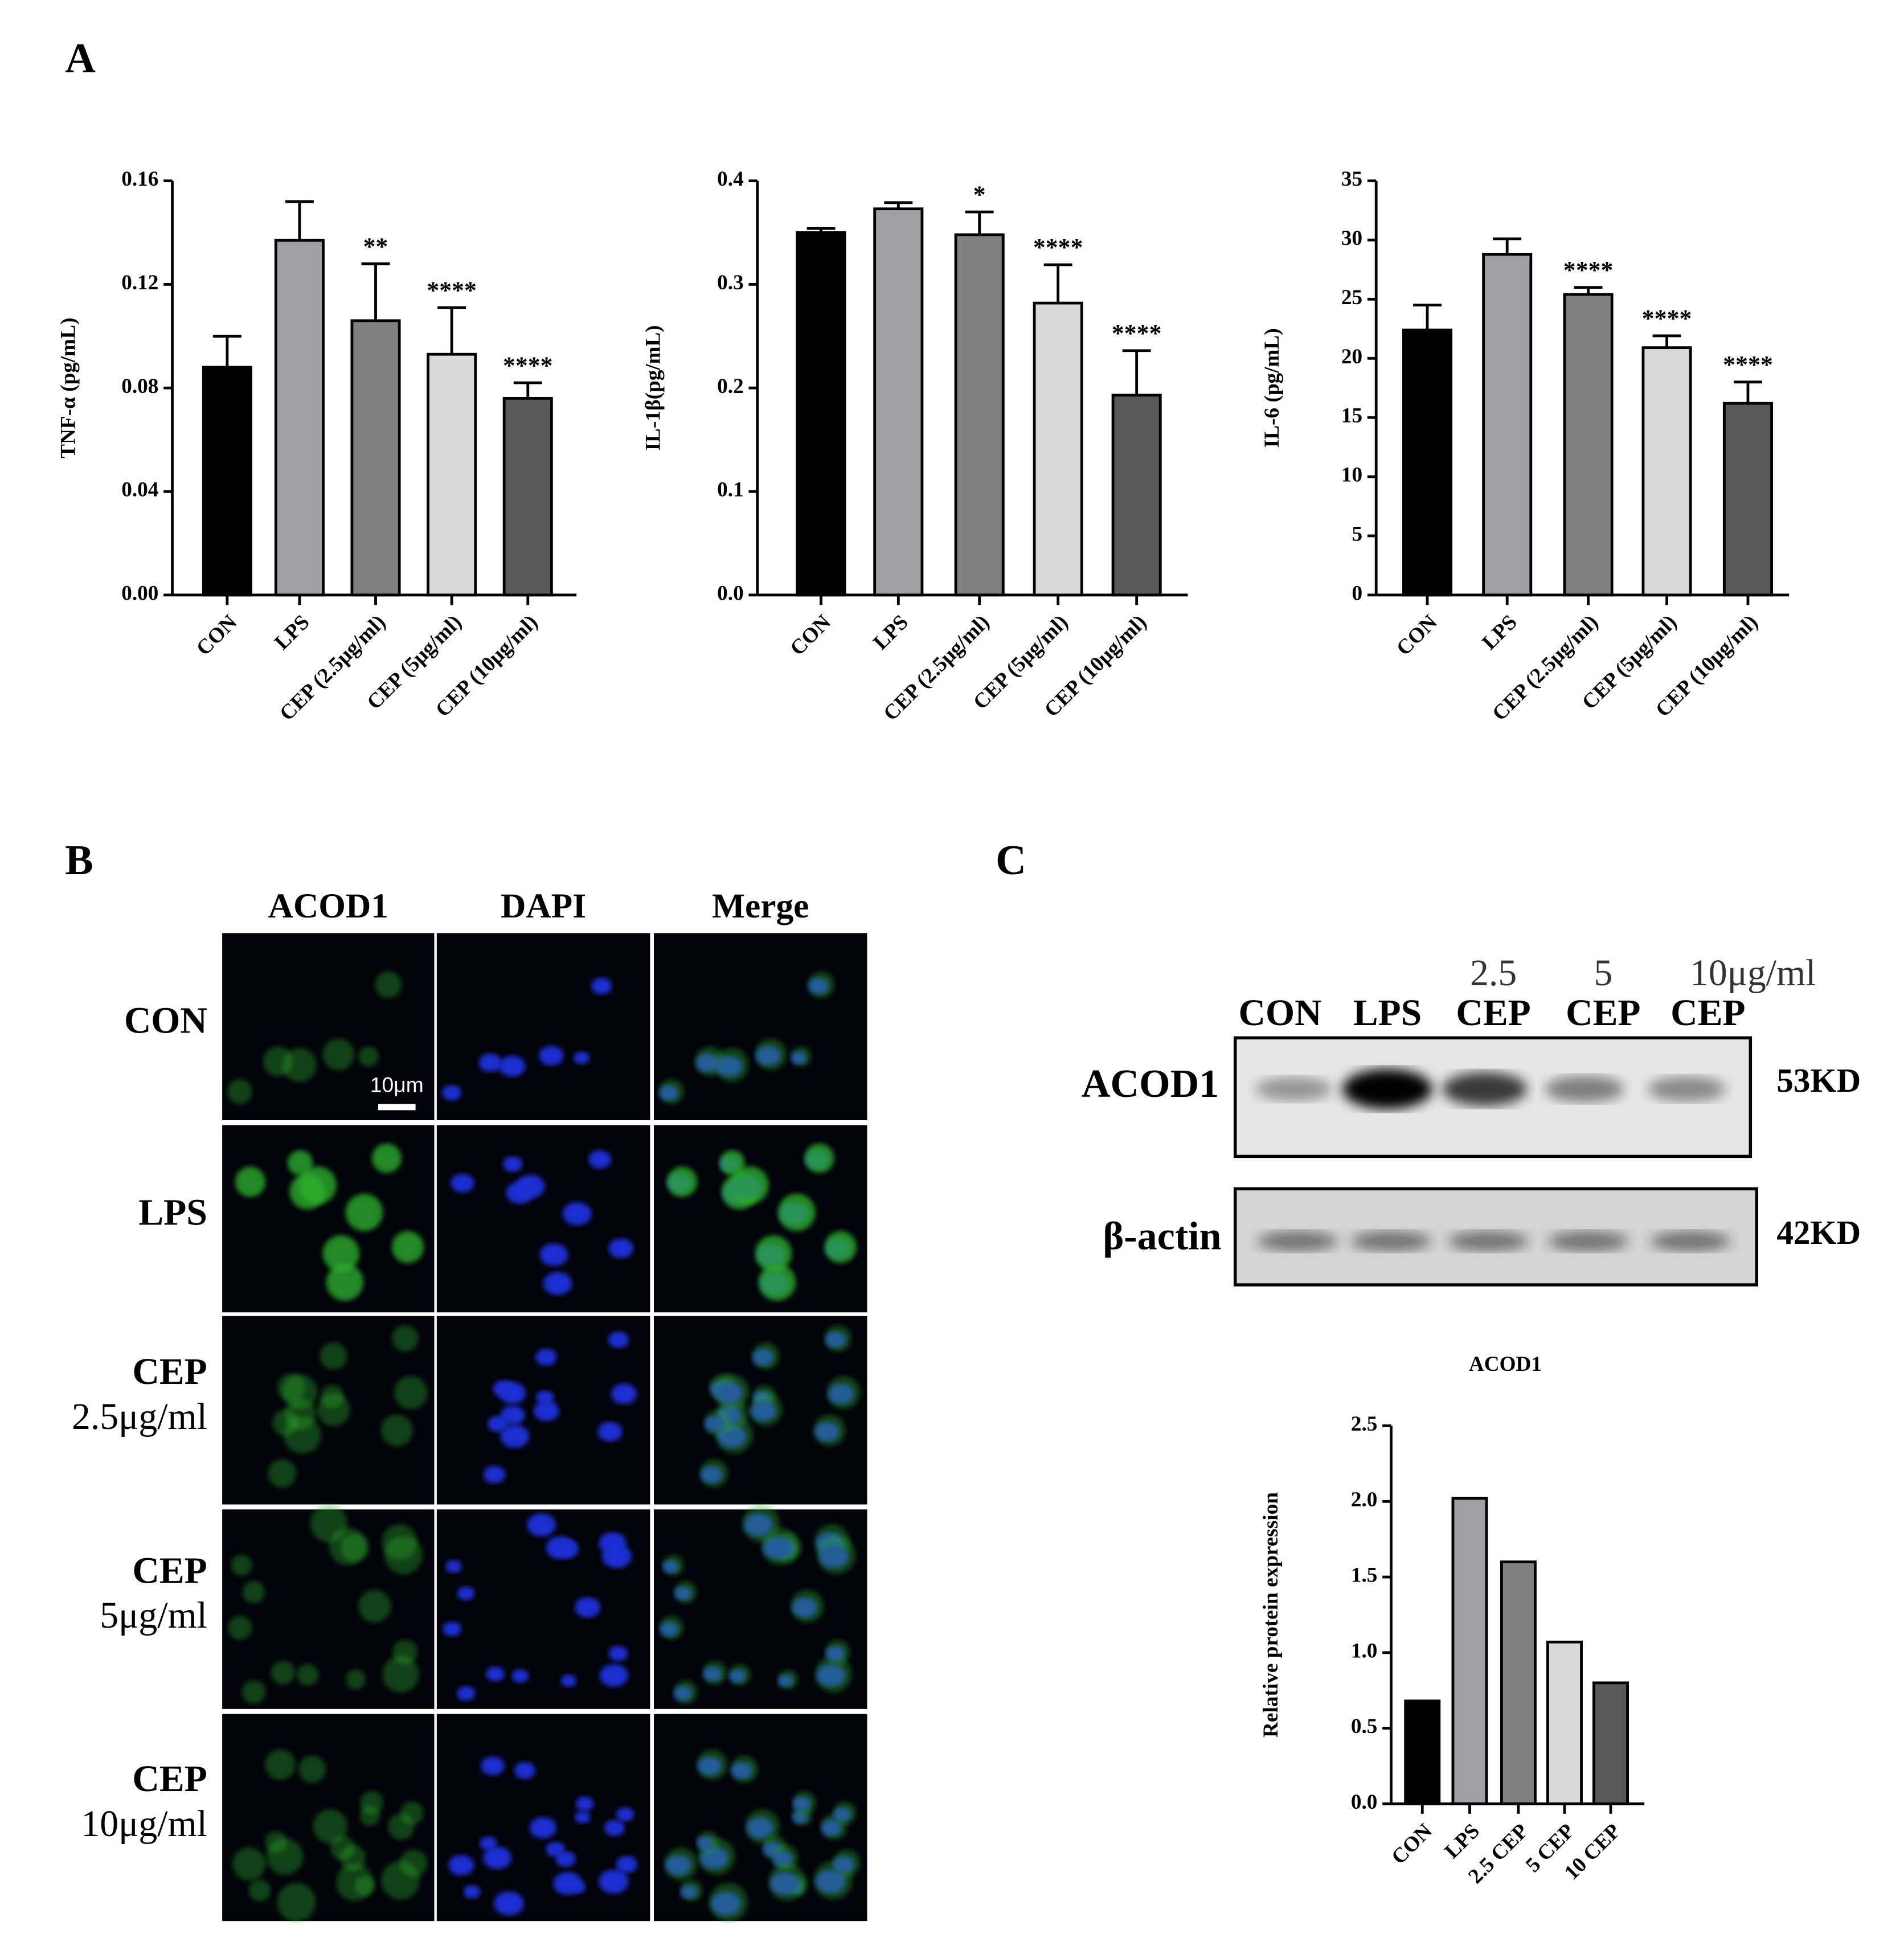  I want to click on y-tick-label: 2.5, so click(1364, 1424).